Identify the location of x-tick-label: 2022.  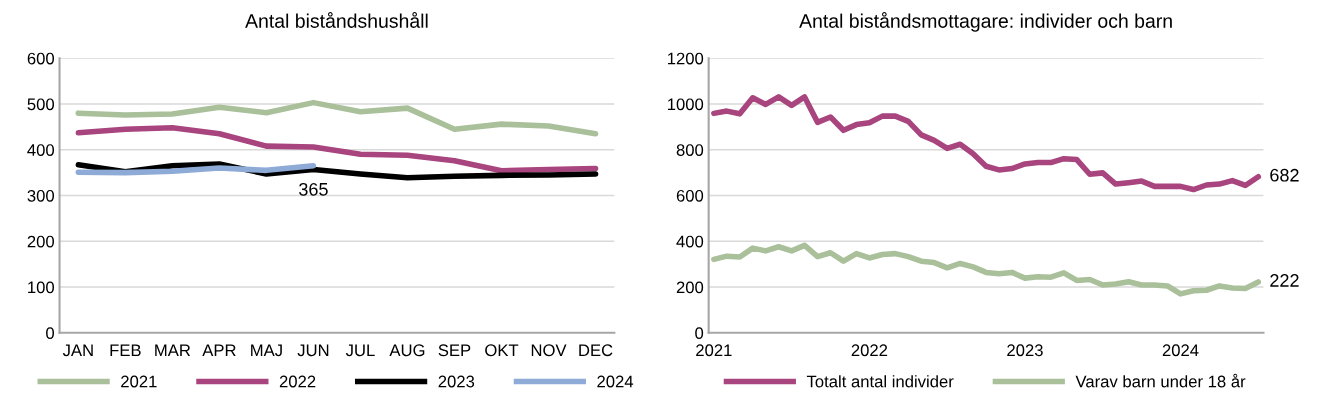
(869, 350).